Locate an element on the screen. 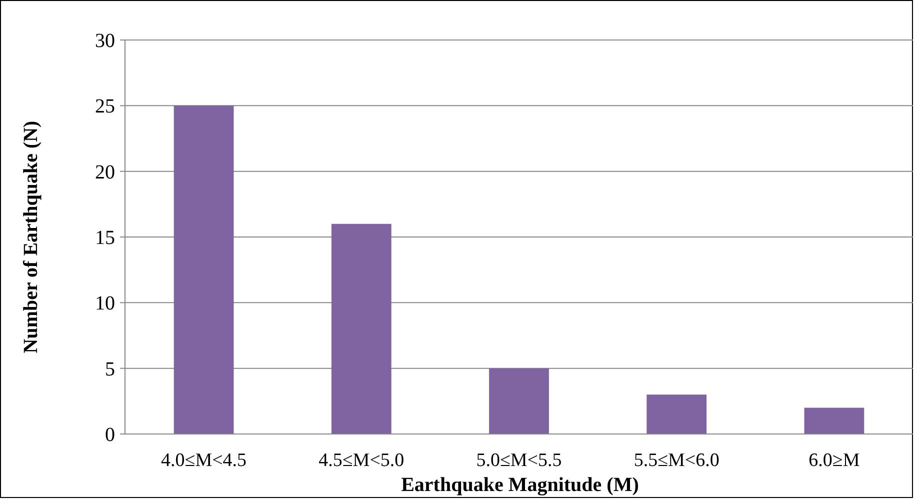  x-tick-label: 4.5≤M<5.0 is located at coordinates (361, 460).